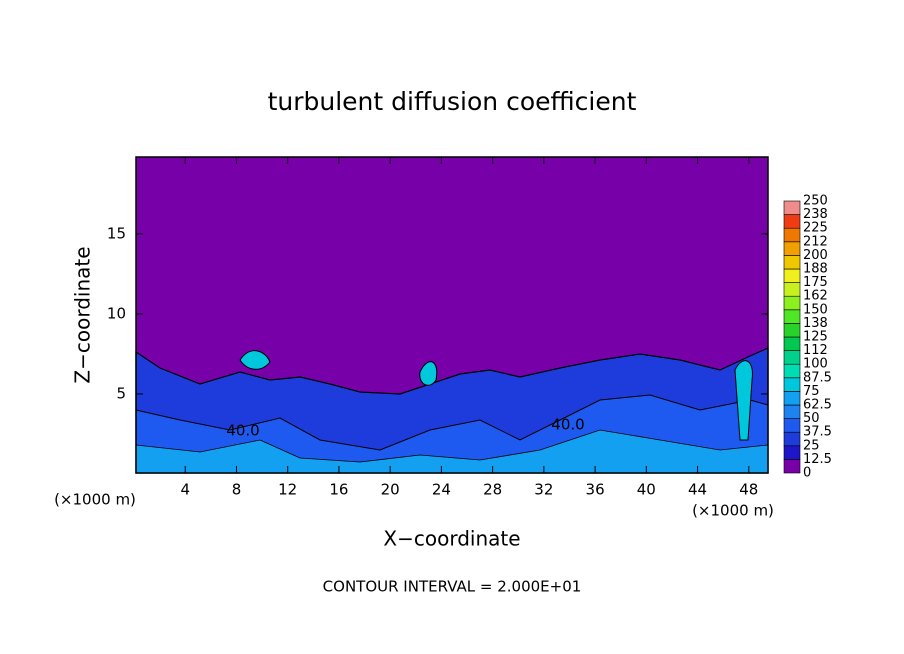 The width and height of the screenshot is (904, 654). I want to click on colorbar-label: 87.5, so click(817, 377).